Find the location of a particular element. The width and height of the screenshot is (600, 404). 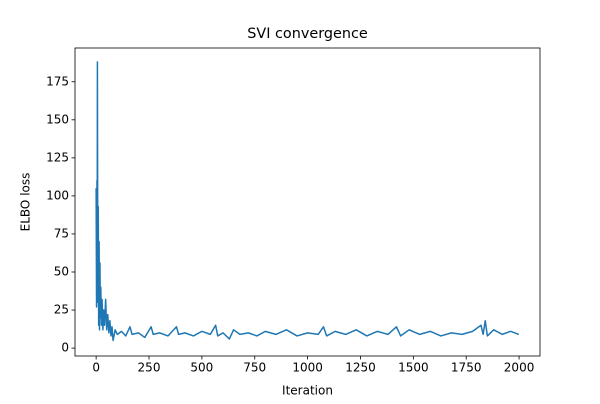

x-tick-label: 500 is located at coordinates (201, 368).